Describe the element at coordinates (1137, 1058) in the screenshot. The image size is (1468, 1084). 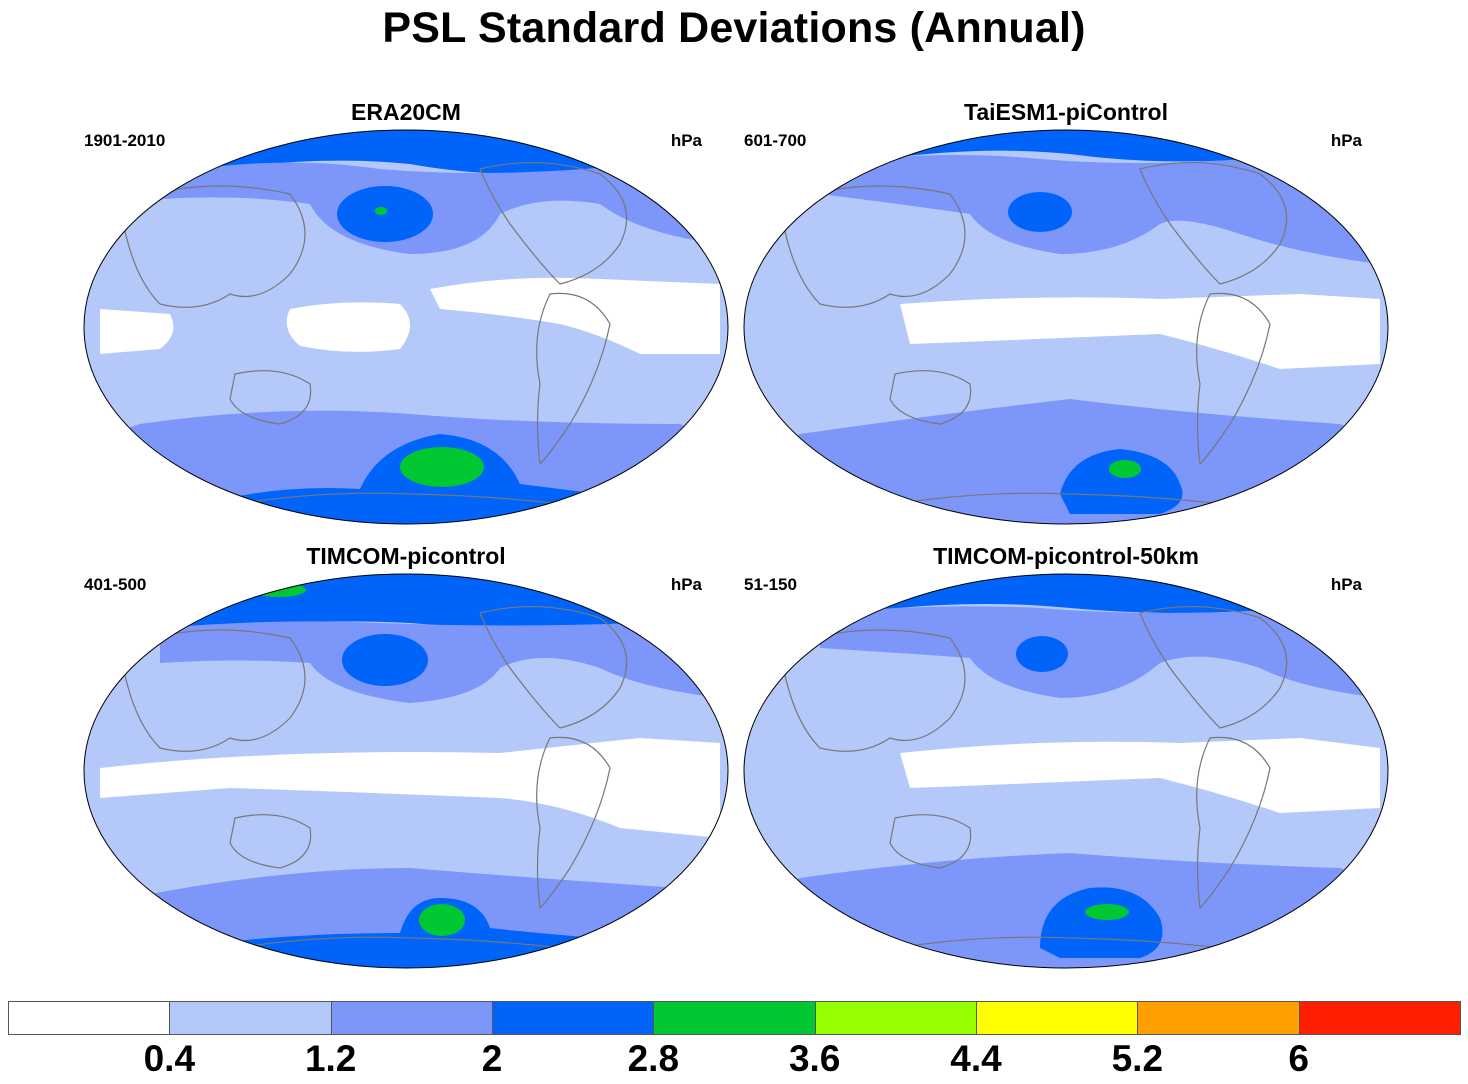
I see `colorbar-tick-label: 5.2` at that location.